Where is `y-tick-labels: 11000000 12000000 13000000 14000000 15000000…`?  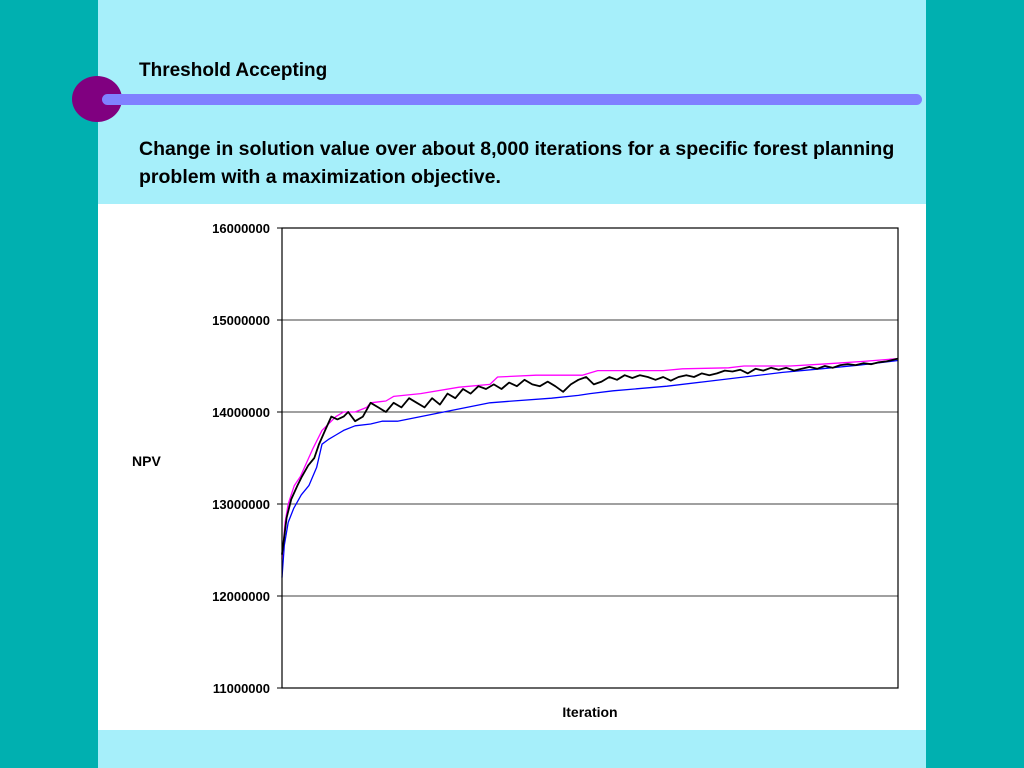 y-tick-labels: 11000000 12000000 13000000 14000000 15000000… is located at coordinates (247, 458).